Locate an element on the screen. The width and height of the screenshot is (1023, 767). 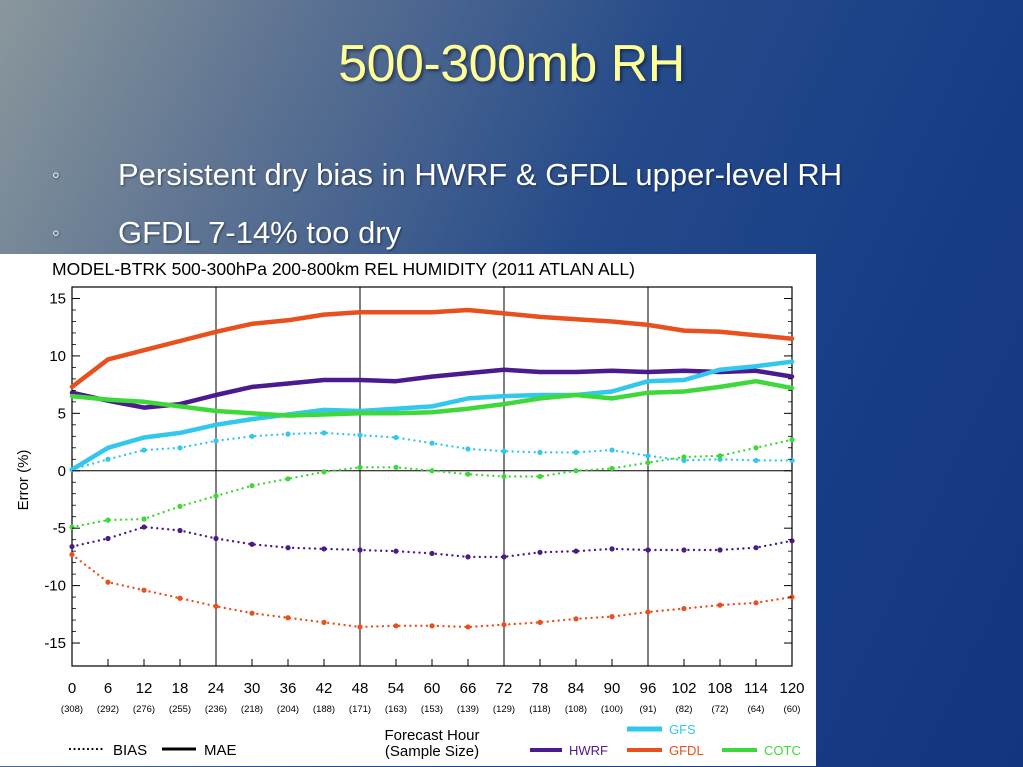
sample-size-label: (82) is located at coordinates (684, 709).